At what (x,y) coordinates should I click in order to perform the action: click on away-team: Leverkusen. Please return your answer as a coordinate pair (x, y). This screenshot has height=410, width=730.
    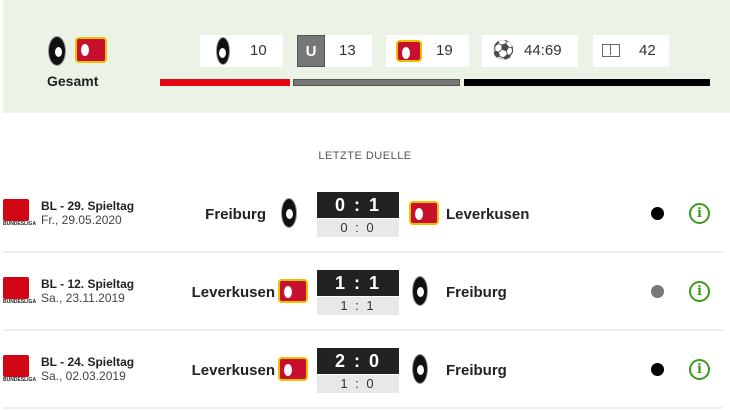
    Looking at the image, I should click on (488, 214).